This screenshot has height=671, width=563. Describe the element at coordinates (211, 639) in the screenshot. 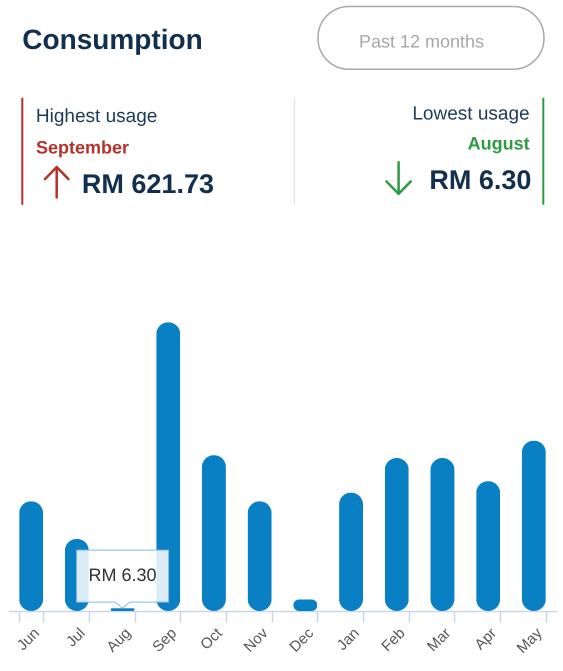

I see `x-tick-label: Oct` at that location.